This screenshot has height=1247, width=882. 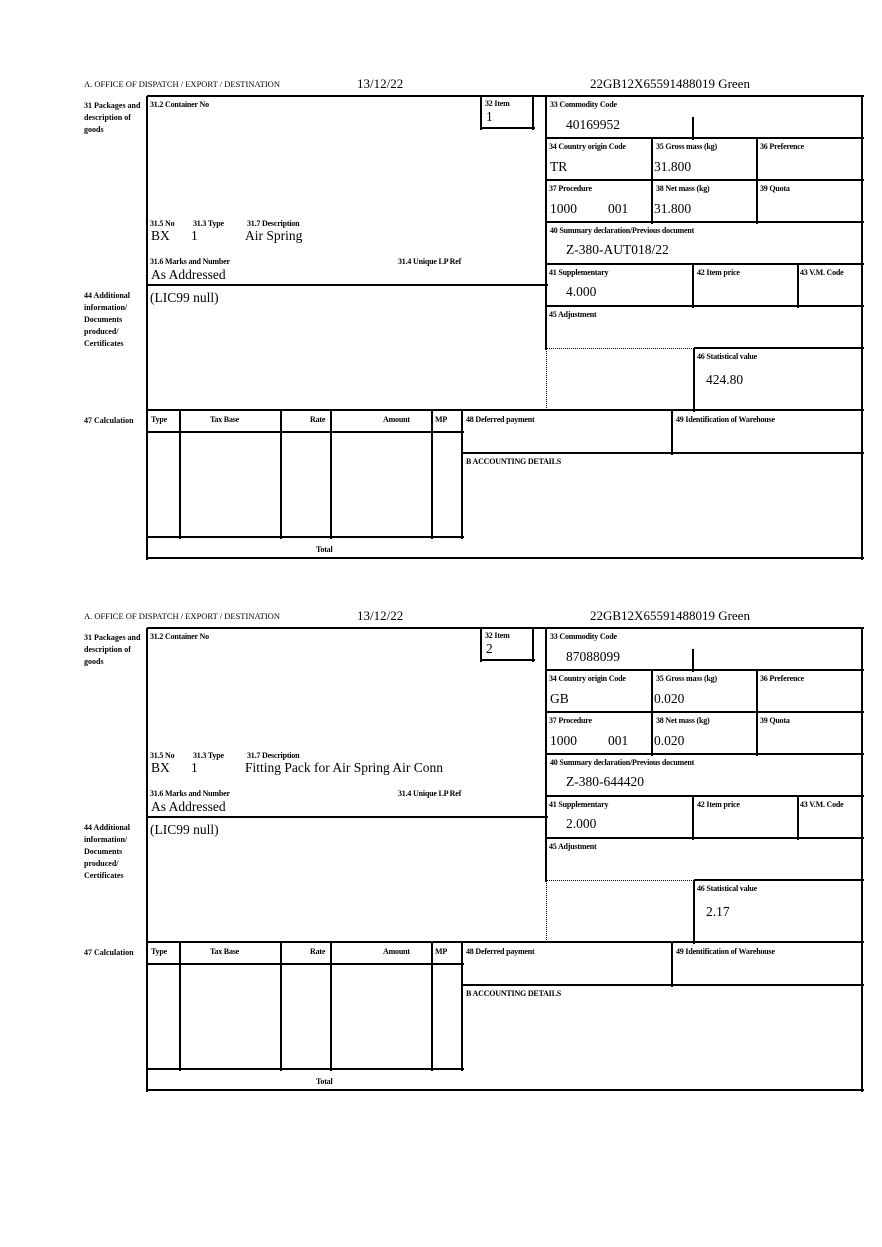 What do you see at coordinates (559, 166) in the screenshot?
I see `country-origin: TR` at bounding box center [559, 166].